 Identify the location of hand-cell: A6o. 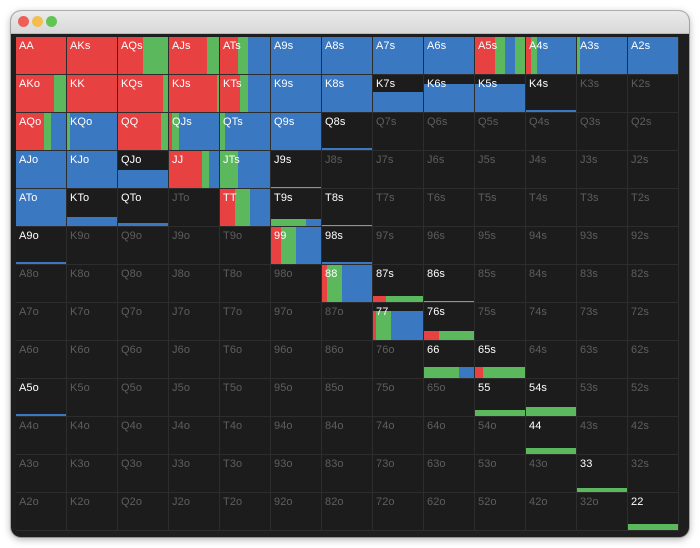
(41, 360).